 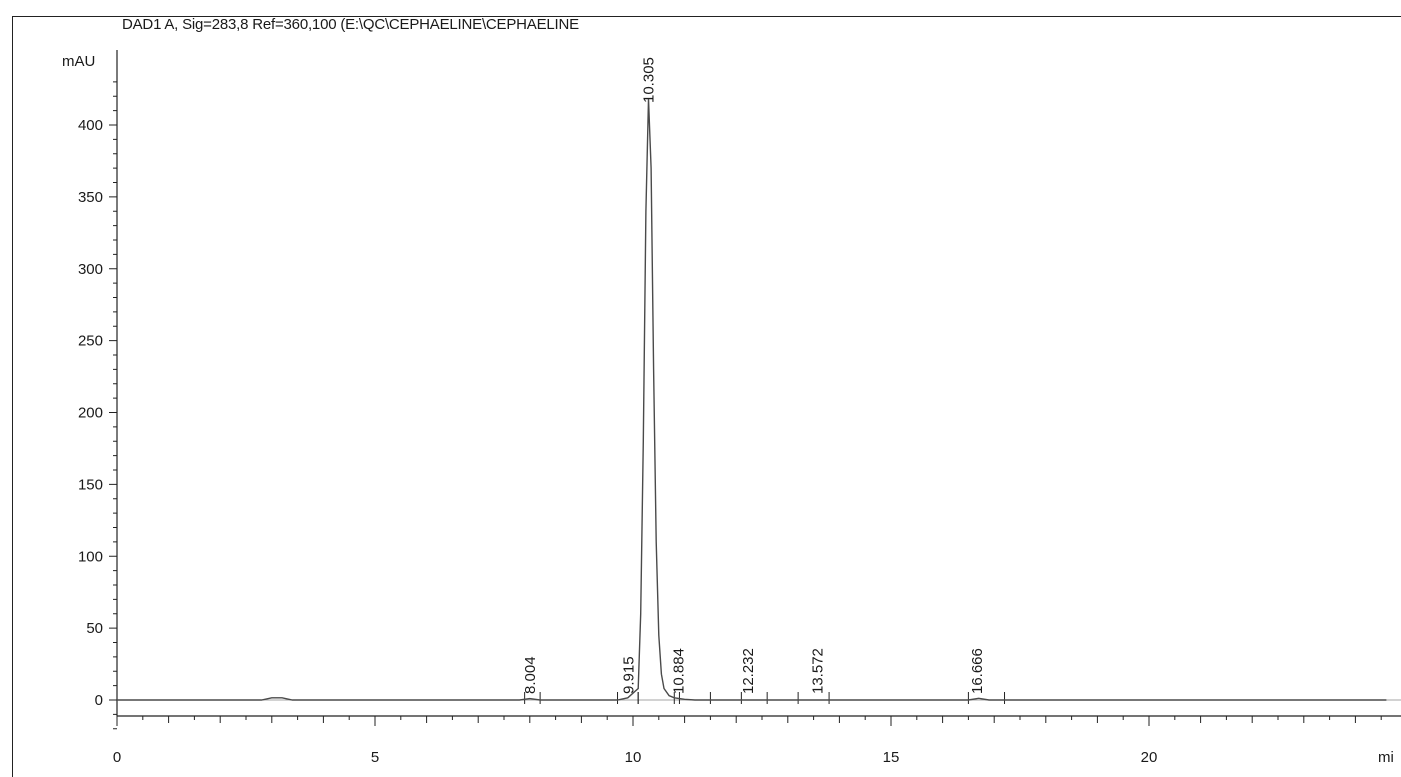 I want to click on x-tick-label: 15, so click(x=891, y=756).